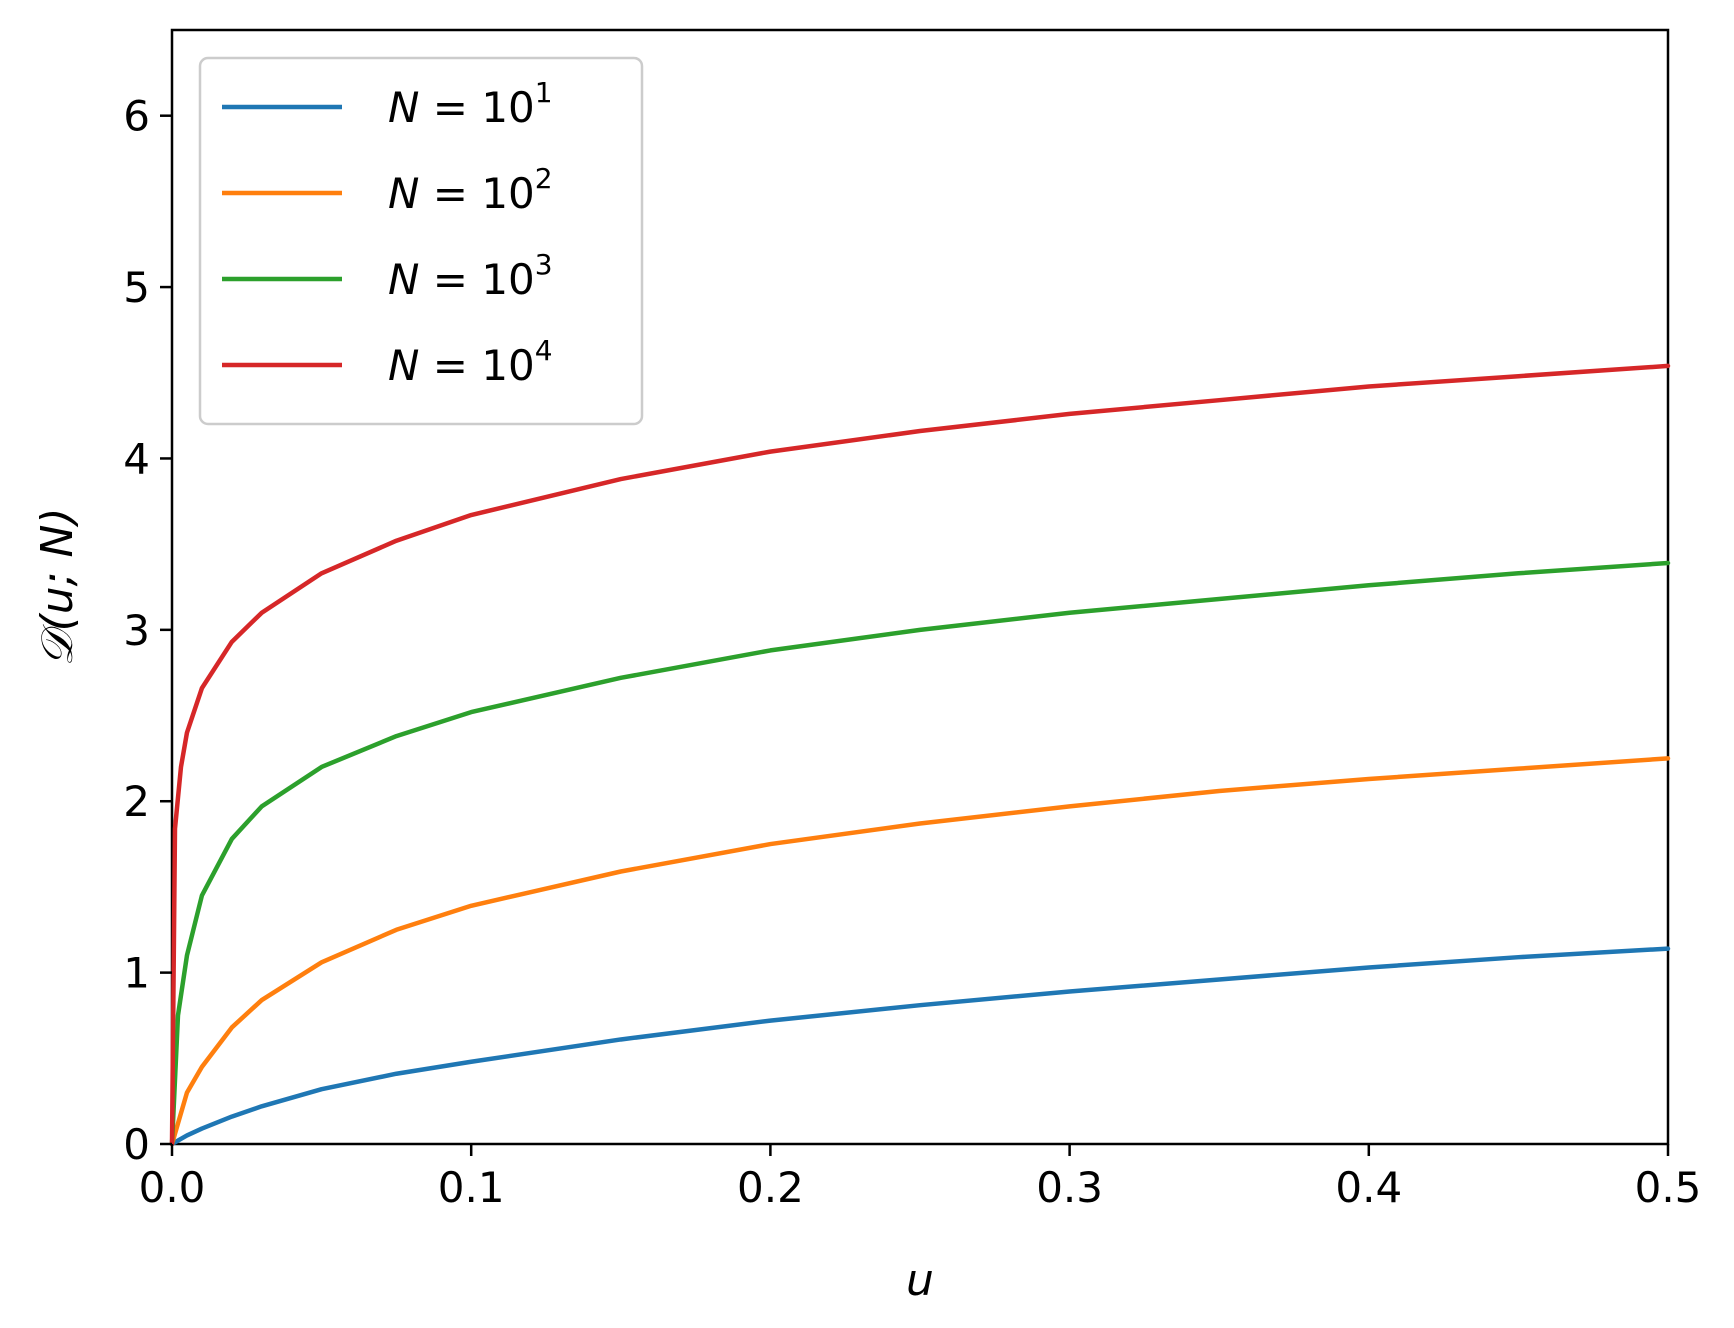 The width and height of the screenshot is (1734, 1328). Describe the element at coordinates (470, 276) in the screenshot. I see `legend-label-3: N = 103` at that location.